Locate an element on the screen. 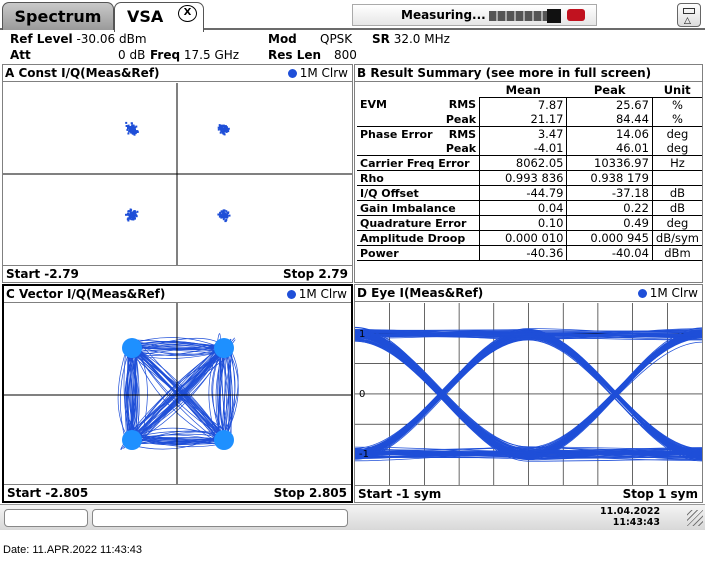 The width and height of the screenshot is (705, 569). window-icon is located at coordinates (689, 11).